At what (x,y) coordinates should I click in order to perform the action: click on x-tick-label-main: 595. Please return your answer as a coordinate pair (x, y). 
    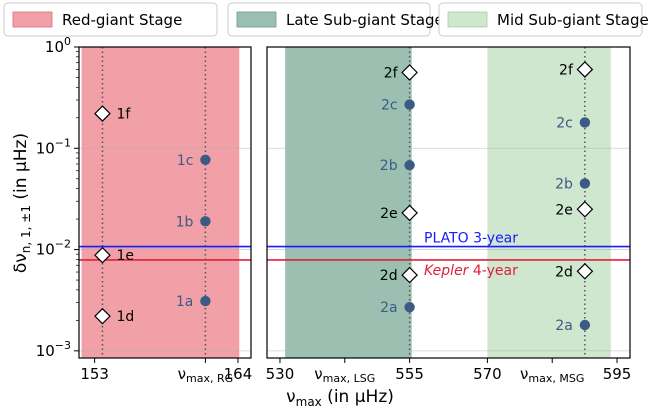
    Looking at the image, I should click on (617, 374).